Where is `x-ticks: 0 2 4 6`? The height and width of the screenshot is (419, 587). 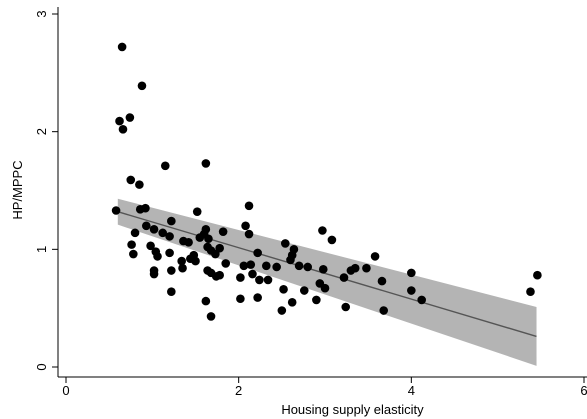 x-ticks: 0 2 4 6 is located at coordinates (324, 387).